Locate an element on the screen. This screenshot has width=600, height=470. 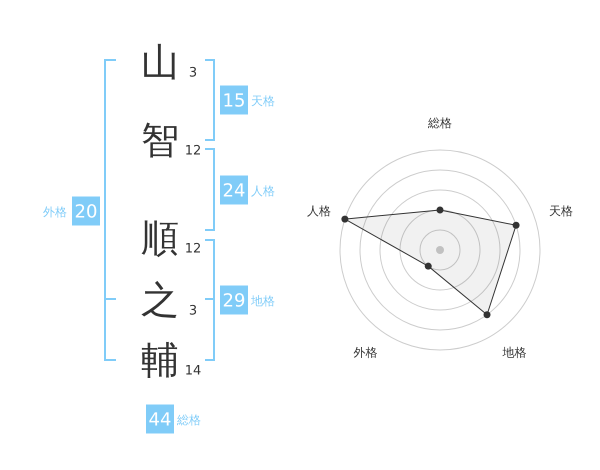
text: 20 is located at coordinates (86, 212).